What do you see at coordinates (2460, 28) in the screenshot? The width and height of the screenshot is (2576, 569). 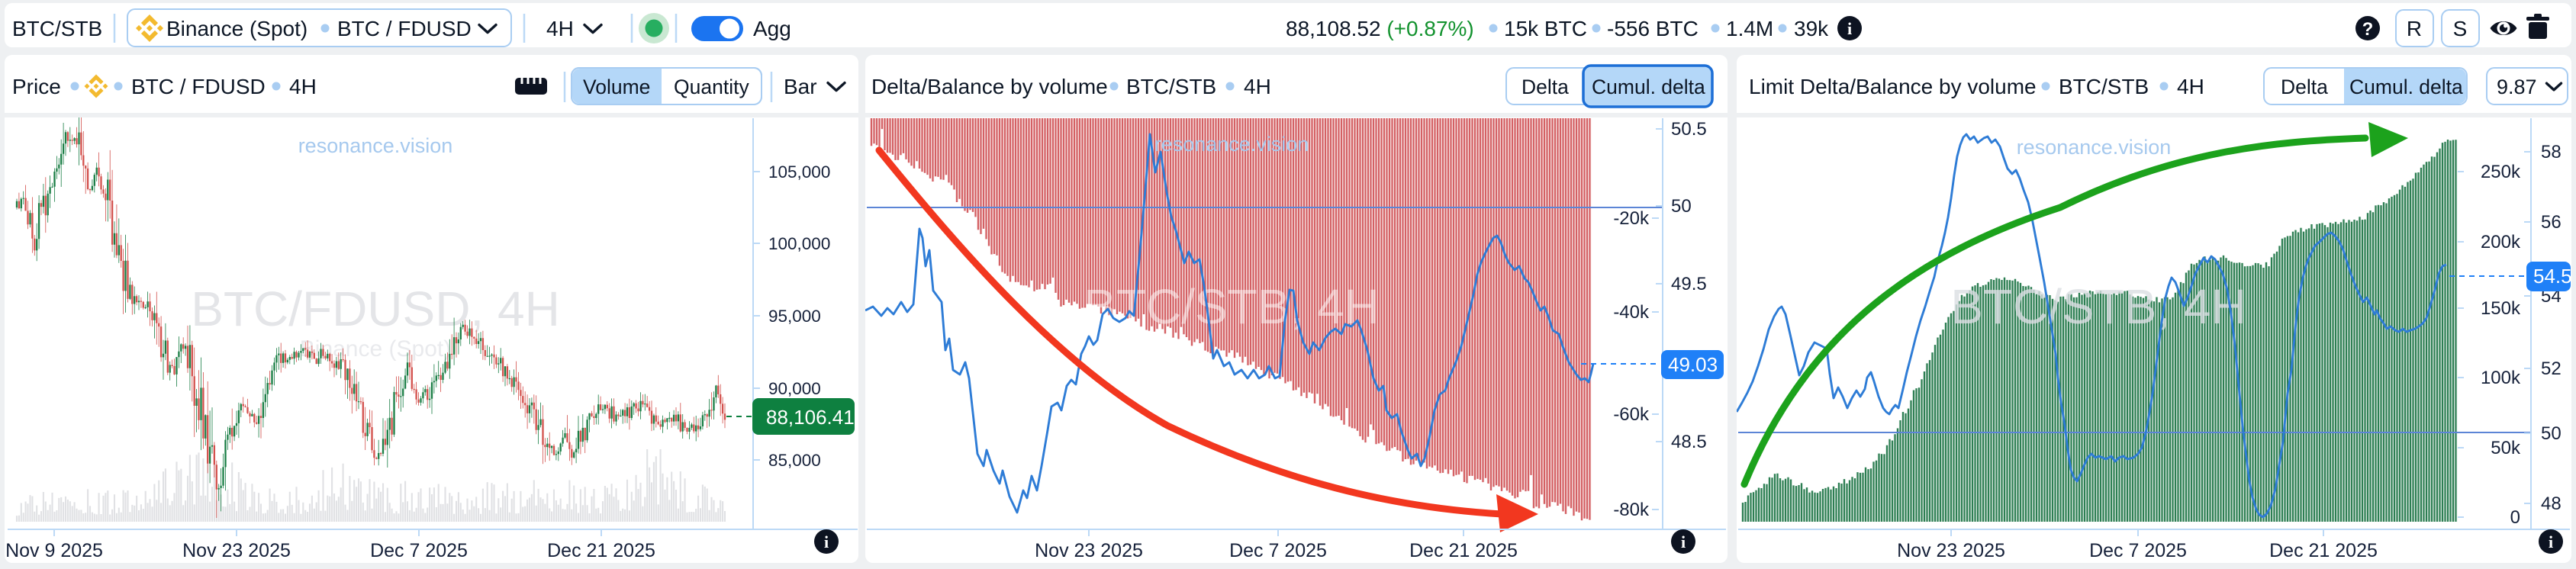 I see `svg-text: S` at bounding box center [2460, 28].